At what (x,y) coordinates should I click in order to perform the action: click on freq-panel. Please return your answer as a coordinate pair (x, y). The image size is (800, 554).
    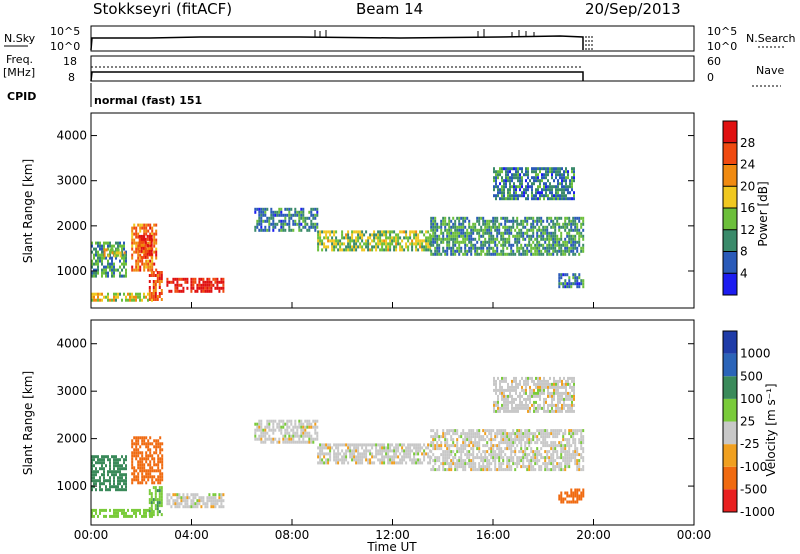
    Looking at the image, I should click on (392, 68).